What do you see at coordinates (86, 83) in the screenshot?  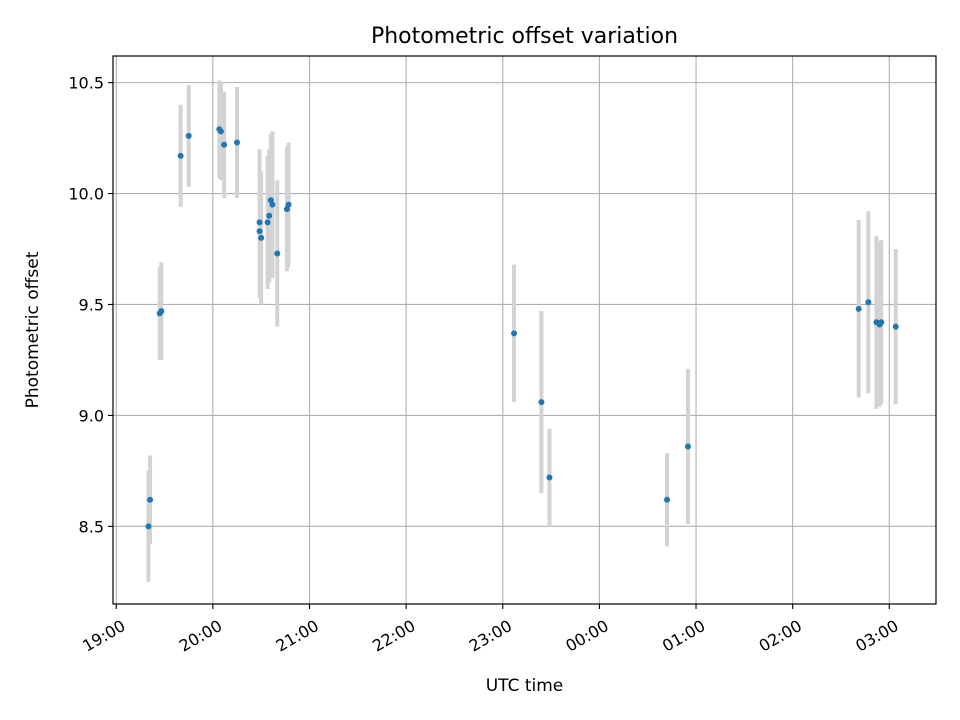 I see `y-tick-label: 10.5` at bounding box center [86, 83].